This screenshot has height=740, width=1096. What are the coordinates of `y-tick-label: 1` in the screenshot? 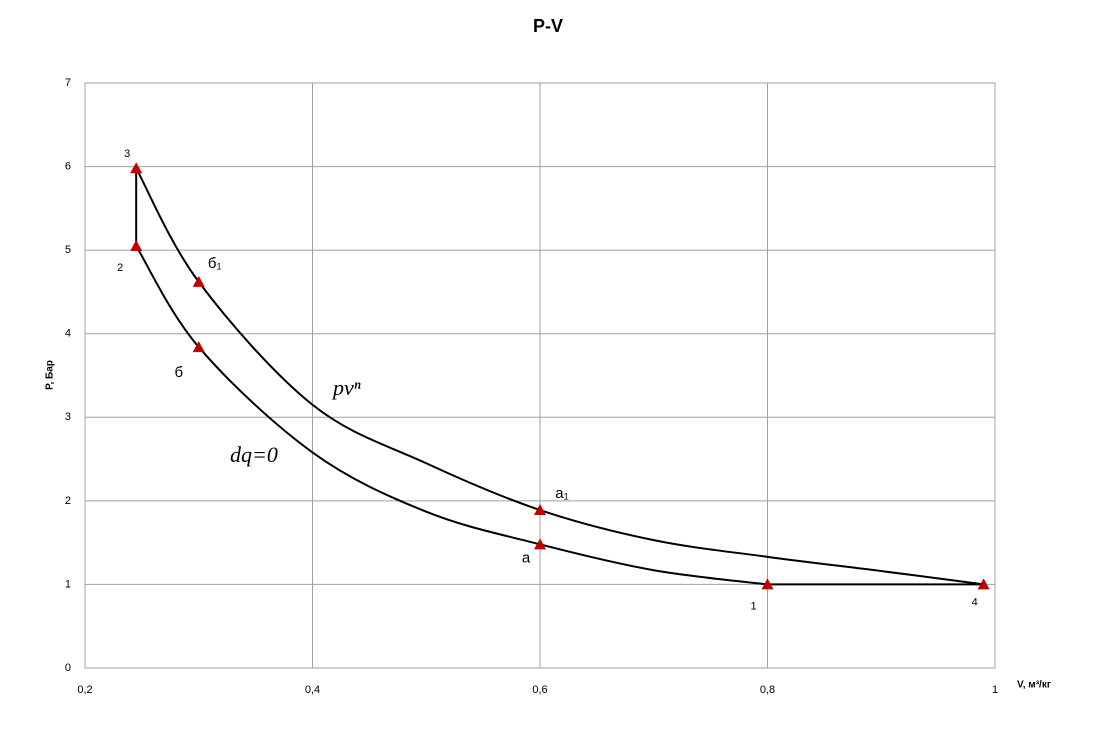 It's located at (68, 584).